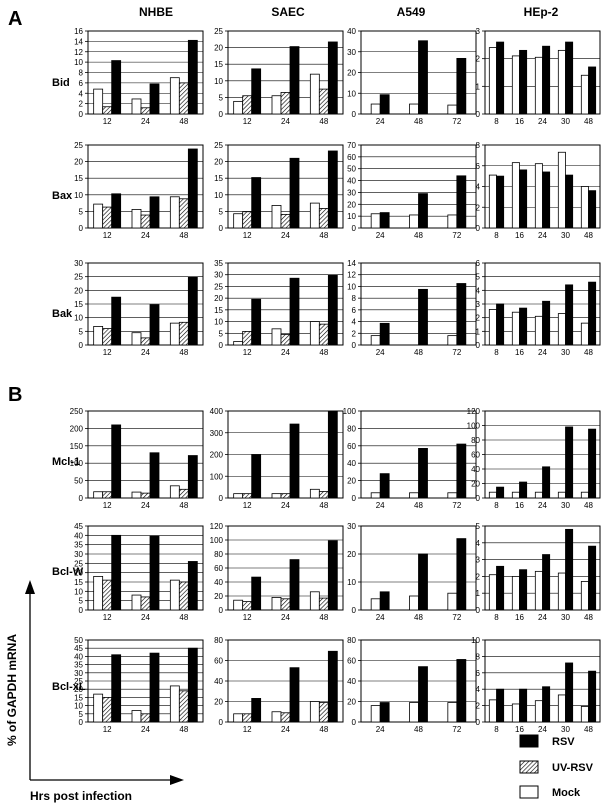 Image resolution: width=616 pixels, height=806 pixels. Describe the element at coordinates (78, 145) in the screenshot. I see `y-tick-label: 25` at that location.